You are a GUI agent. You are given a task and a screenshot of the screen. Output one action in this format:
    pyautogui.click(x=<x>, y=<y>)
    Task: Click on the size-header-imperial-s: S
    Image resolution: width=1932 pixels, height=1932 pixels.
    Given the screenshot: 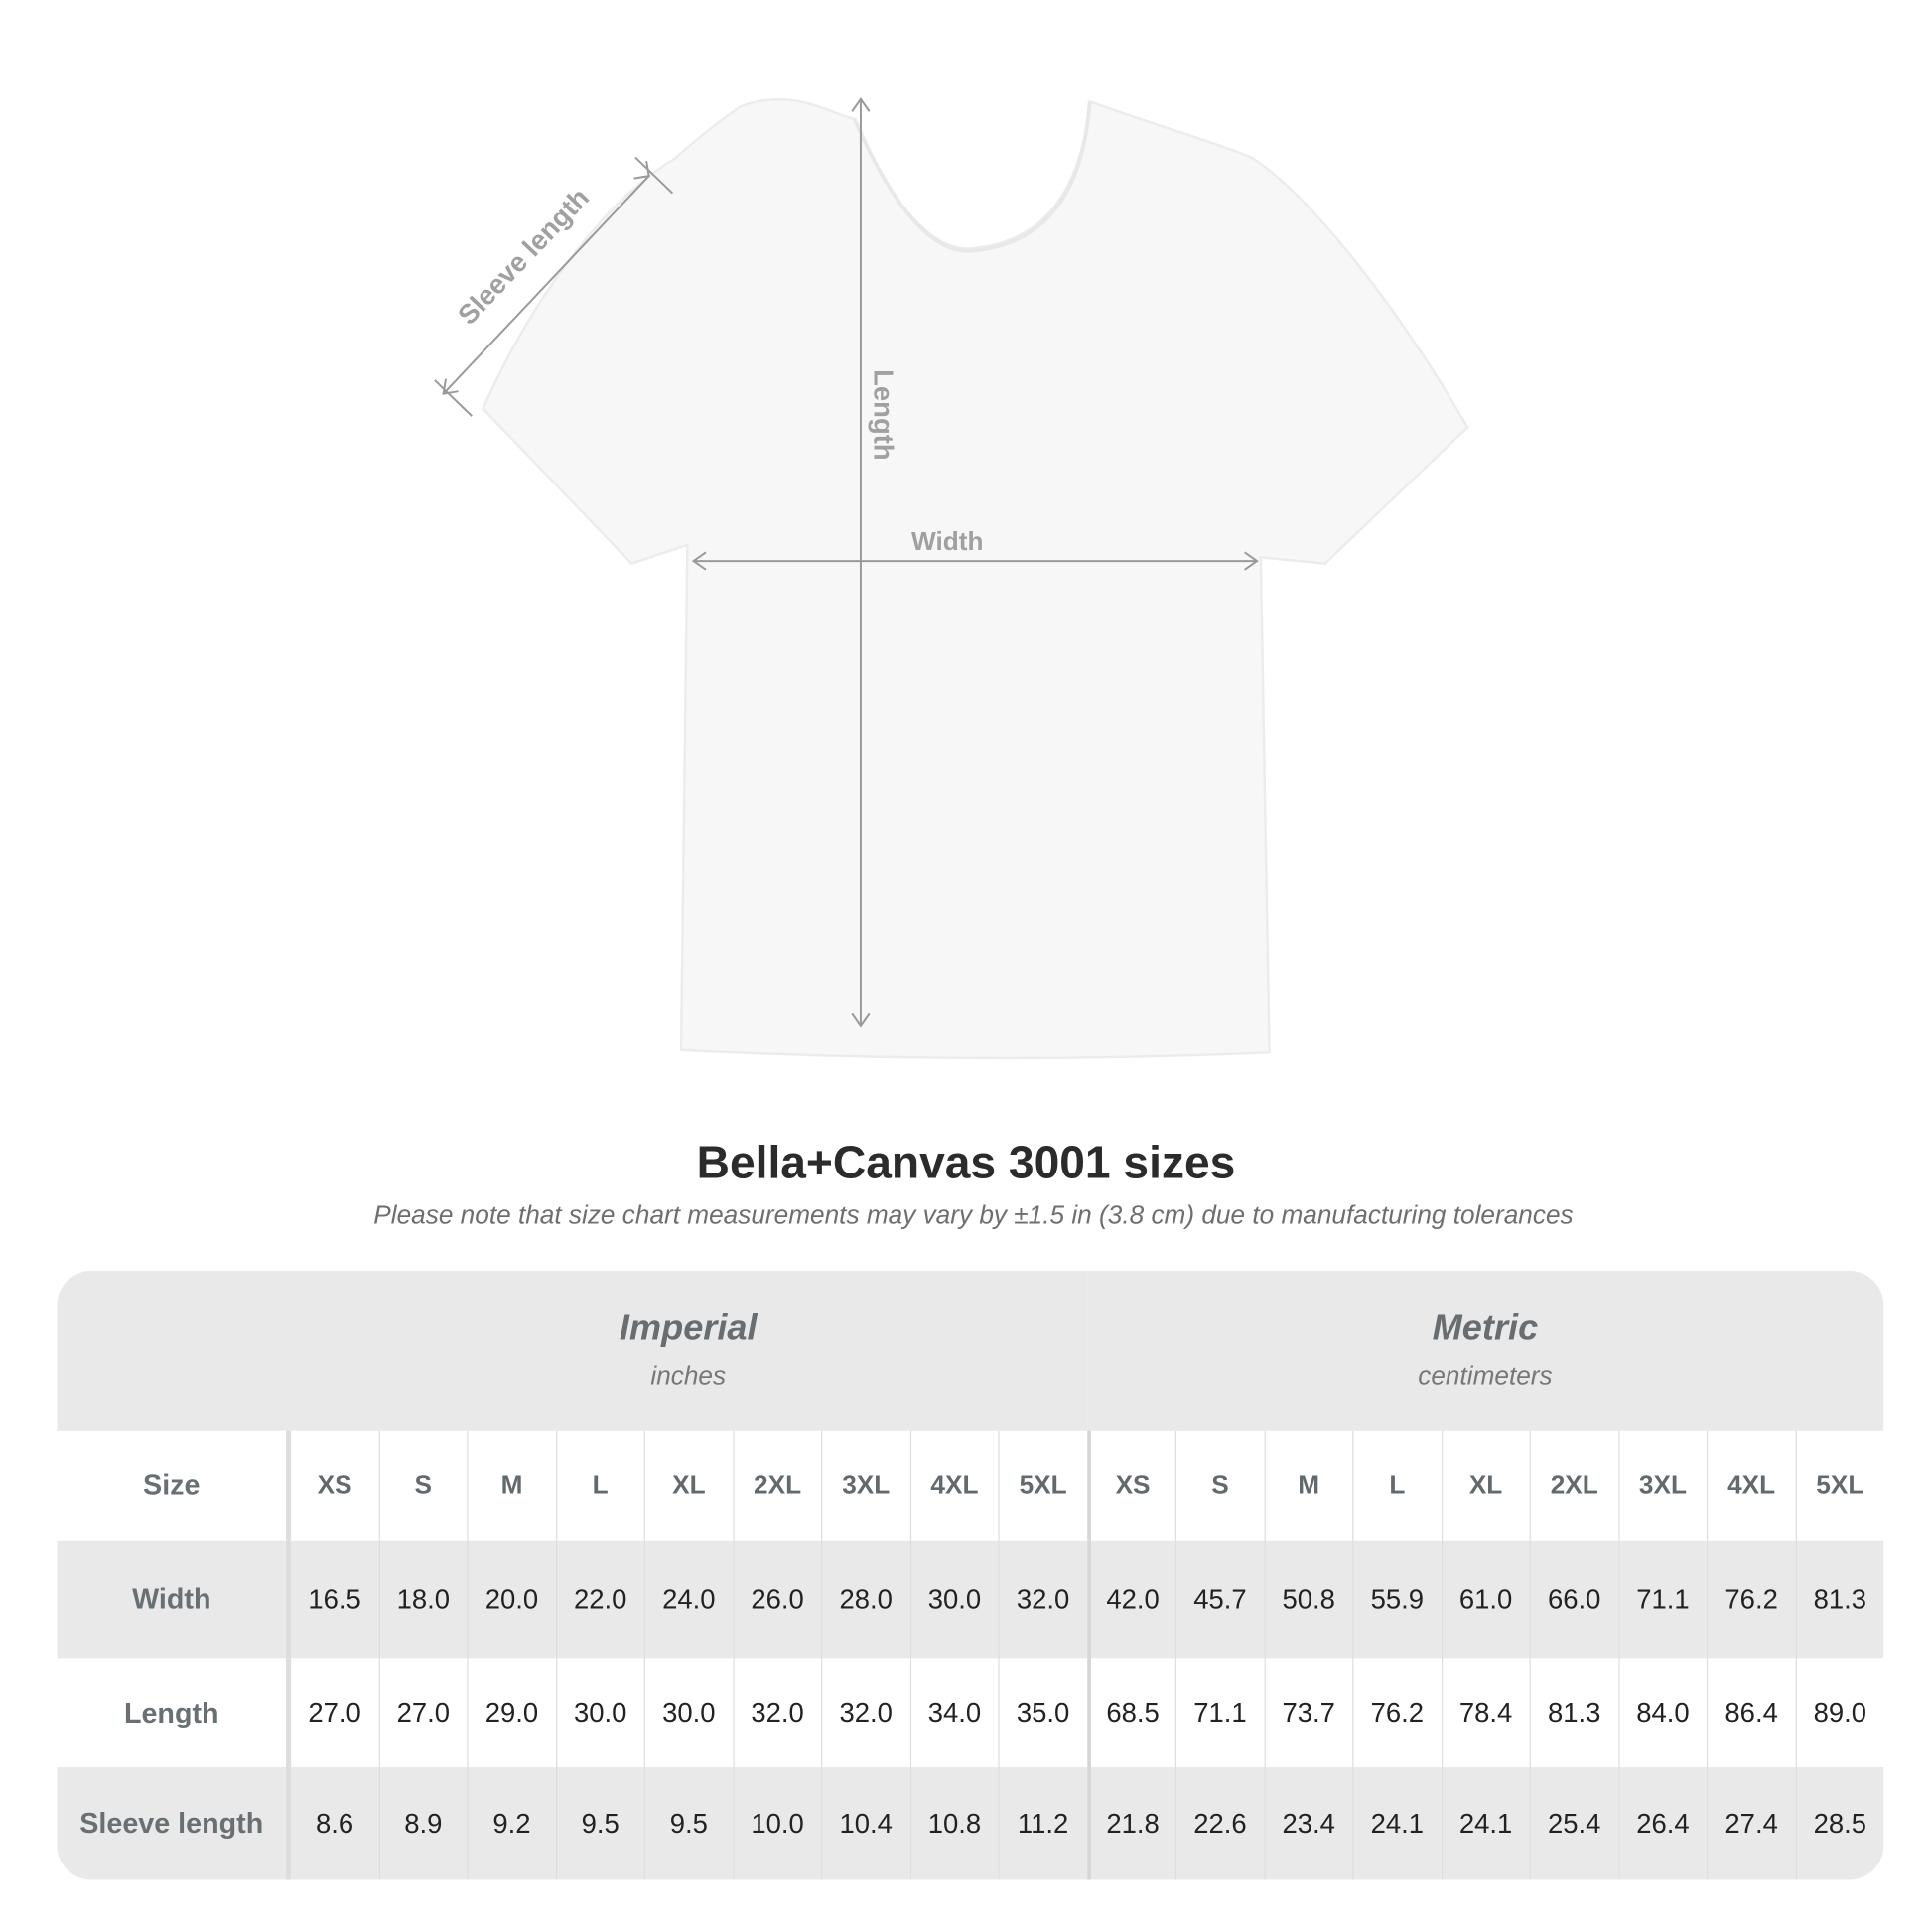 What is the action you would take?
    pyautogui.click(x=423, y=1486)
    